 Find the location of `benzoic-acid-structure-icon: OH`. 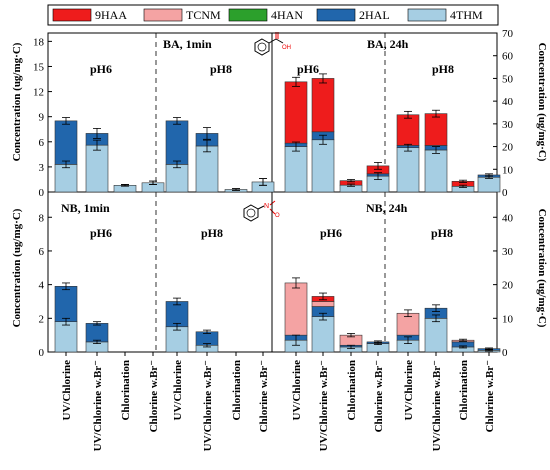

benzoic-acid-structure-icon: OH is located at coordinates (272, 44).